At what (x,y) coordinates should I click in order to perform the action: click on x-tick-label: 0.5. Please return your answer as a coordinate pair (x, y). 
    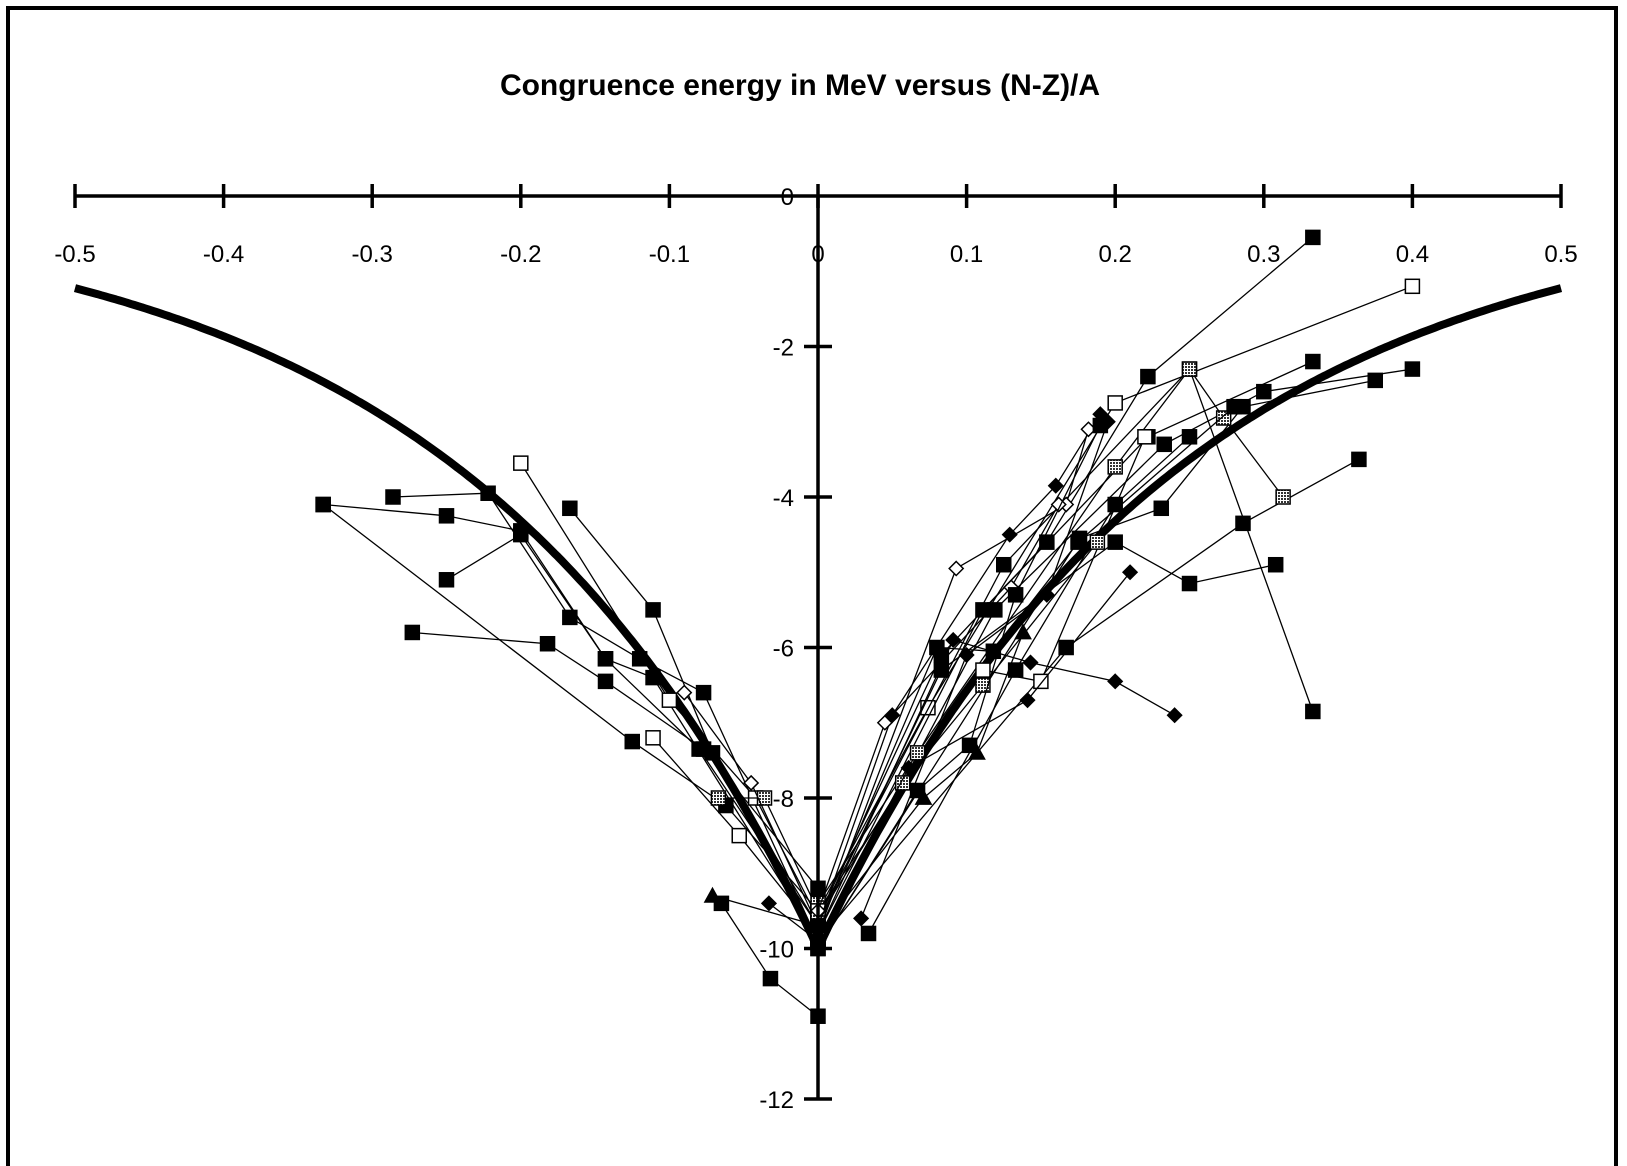
    Looking at the image, I should click on (1560, 254).